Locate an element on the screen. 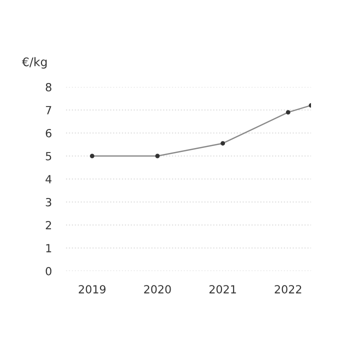 The width and height of the screenshot is (360, 360). y-axis-title: €/kg is located at coordinates (34, 63).